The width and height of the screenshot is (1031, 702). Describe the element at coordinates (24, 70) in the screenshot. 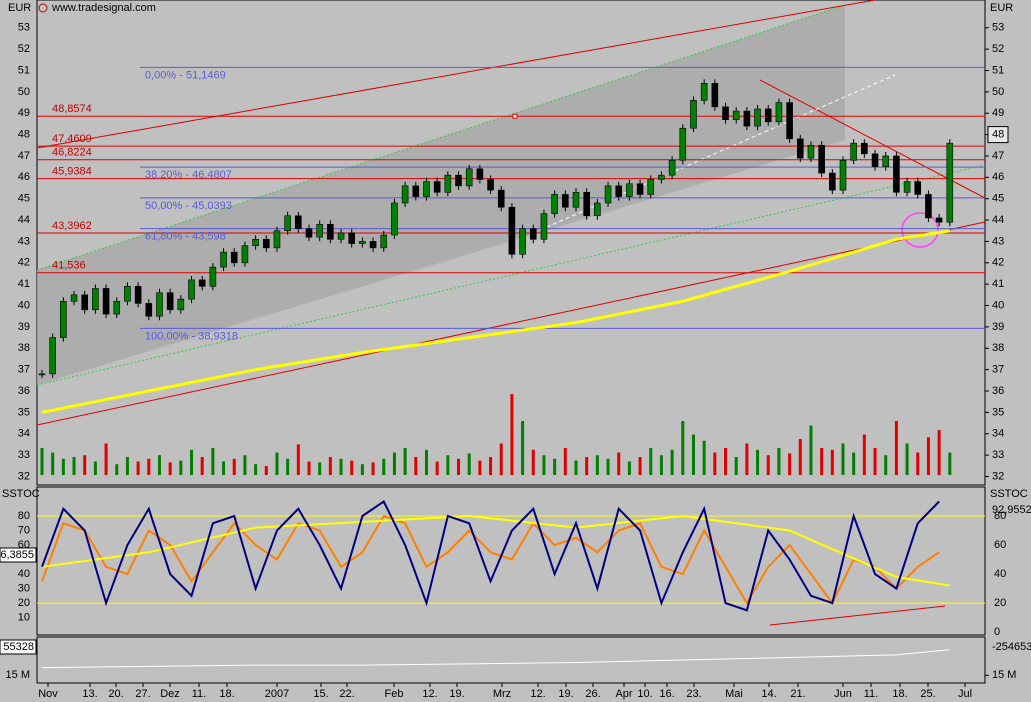

I see `y-tick-label-left: 51` at that location.